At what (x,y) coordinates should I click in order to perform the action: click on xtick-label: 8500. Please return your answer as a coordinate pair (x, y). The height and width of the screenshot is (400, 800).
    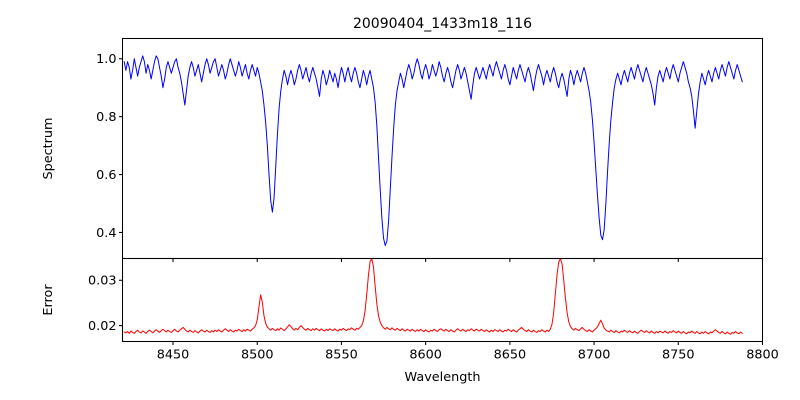
    Looking at the image, I should click on (257, 355).